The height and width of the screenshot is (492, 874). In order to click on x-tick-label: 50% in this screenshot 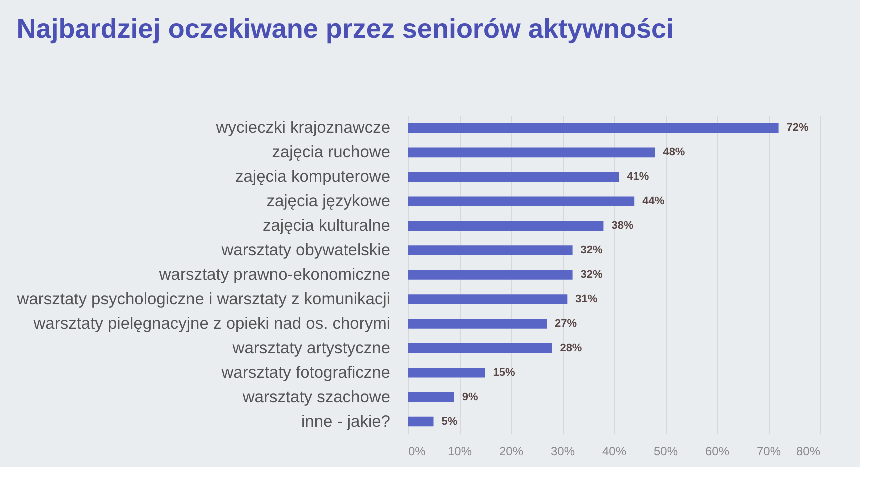, I will do `click(666, 451)`.